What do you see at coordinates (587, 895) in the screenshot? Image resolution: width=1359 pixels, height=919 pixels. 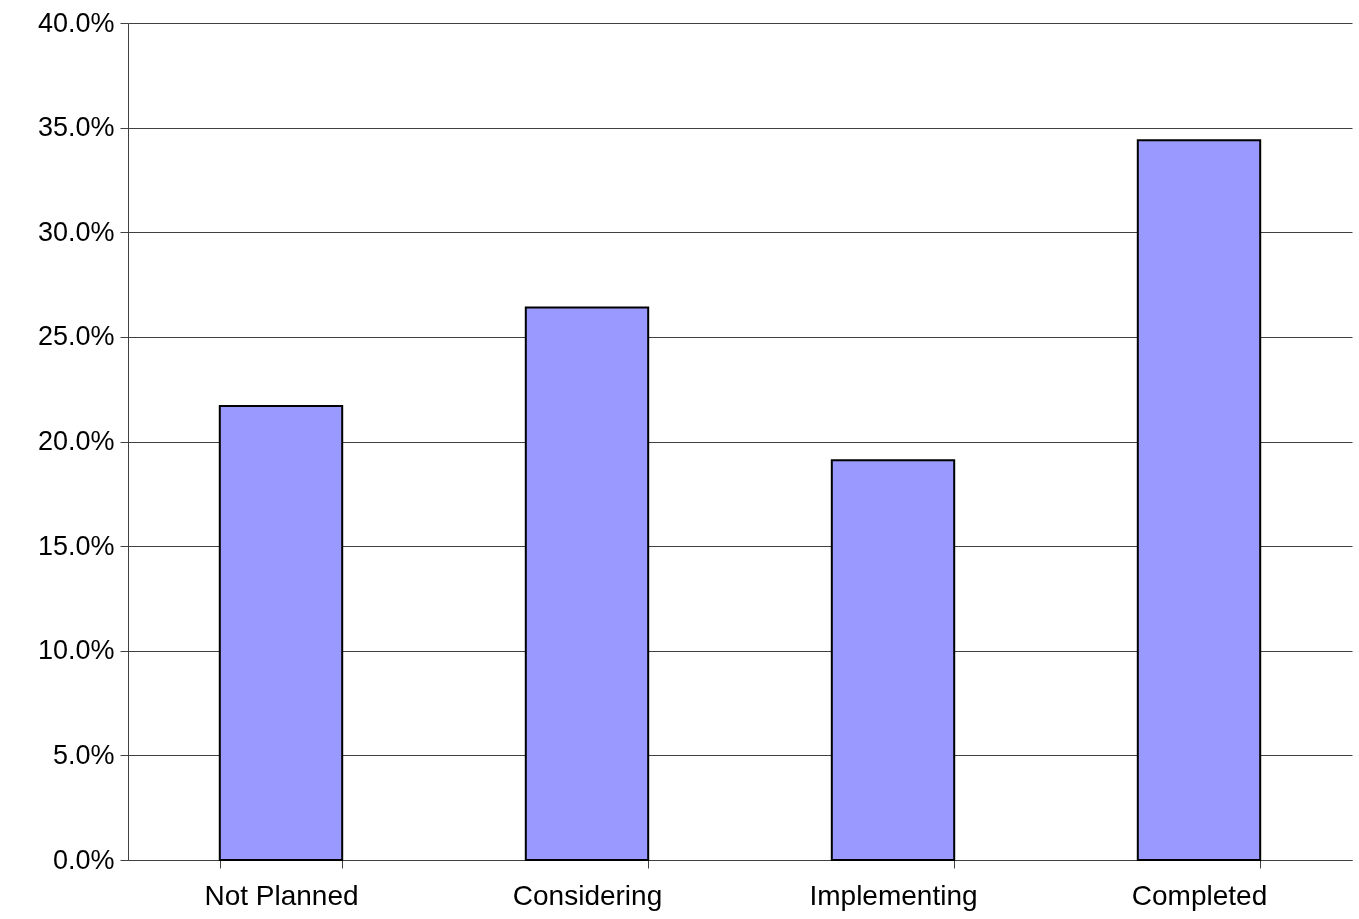 I see `x-tick-label: Considering` at bounding box center [587, 895].